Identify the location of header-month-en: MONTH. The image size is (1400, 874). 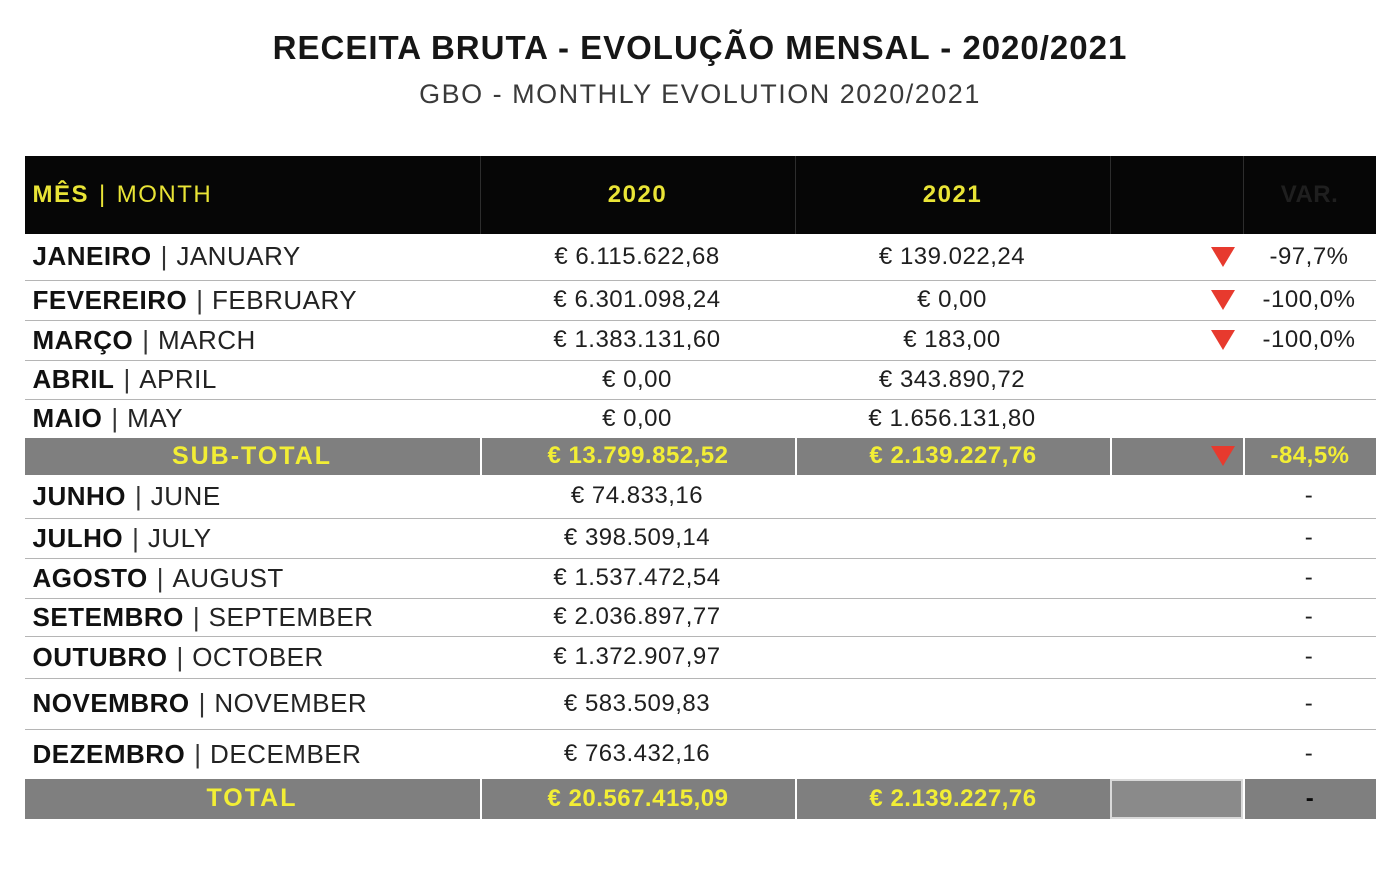
(164, 194).